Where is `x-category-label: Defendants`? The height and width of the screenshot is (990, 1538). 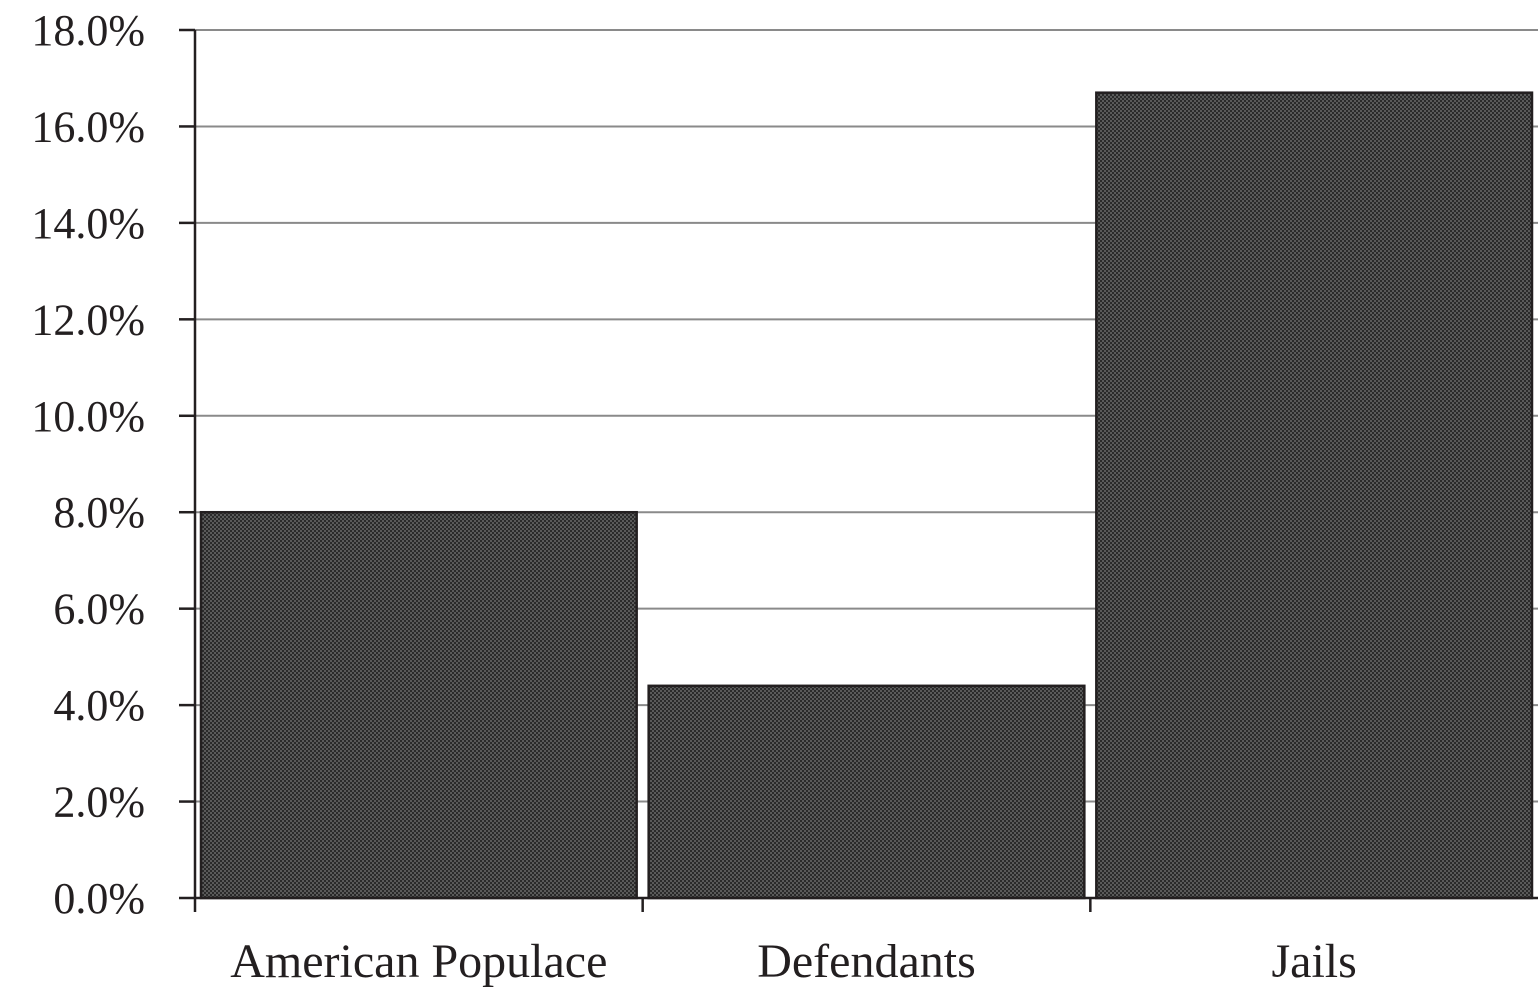 x-category-label: Defendants is located at coordinates (866, 961).